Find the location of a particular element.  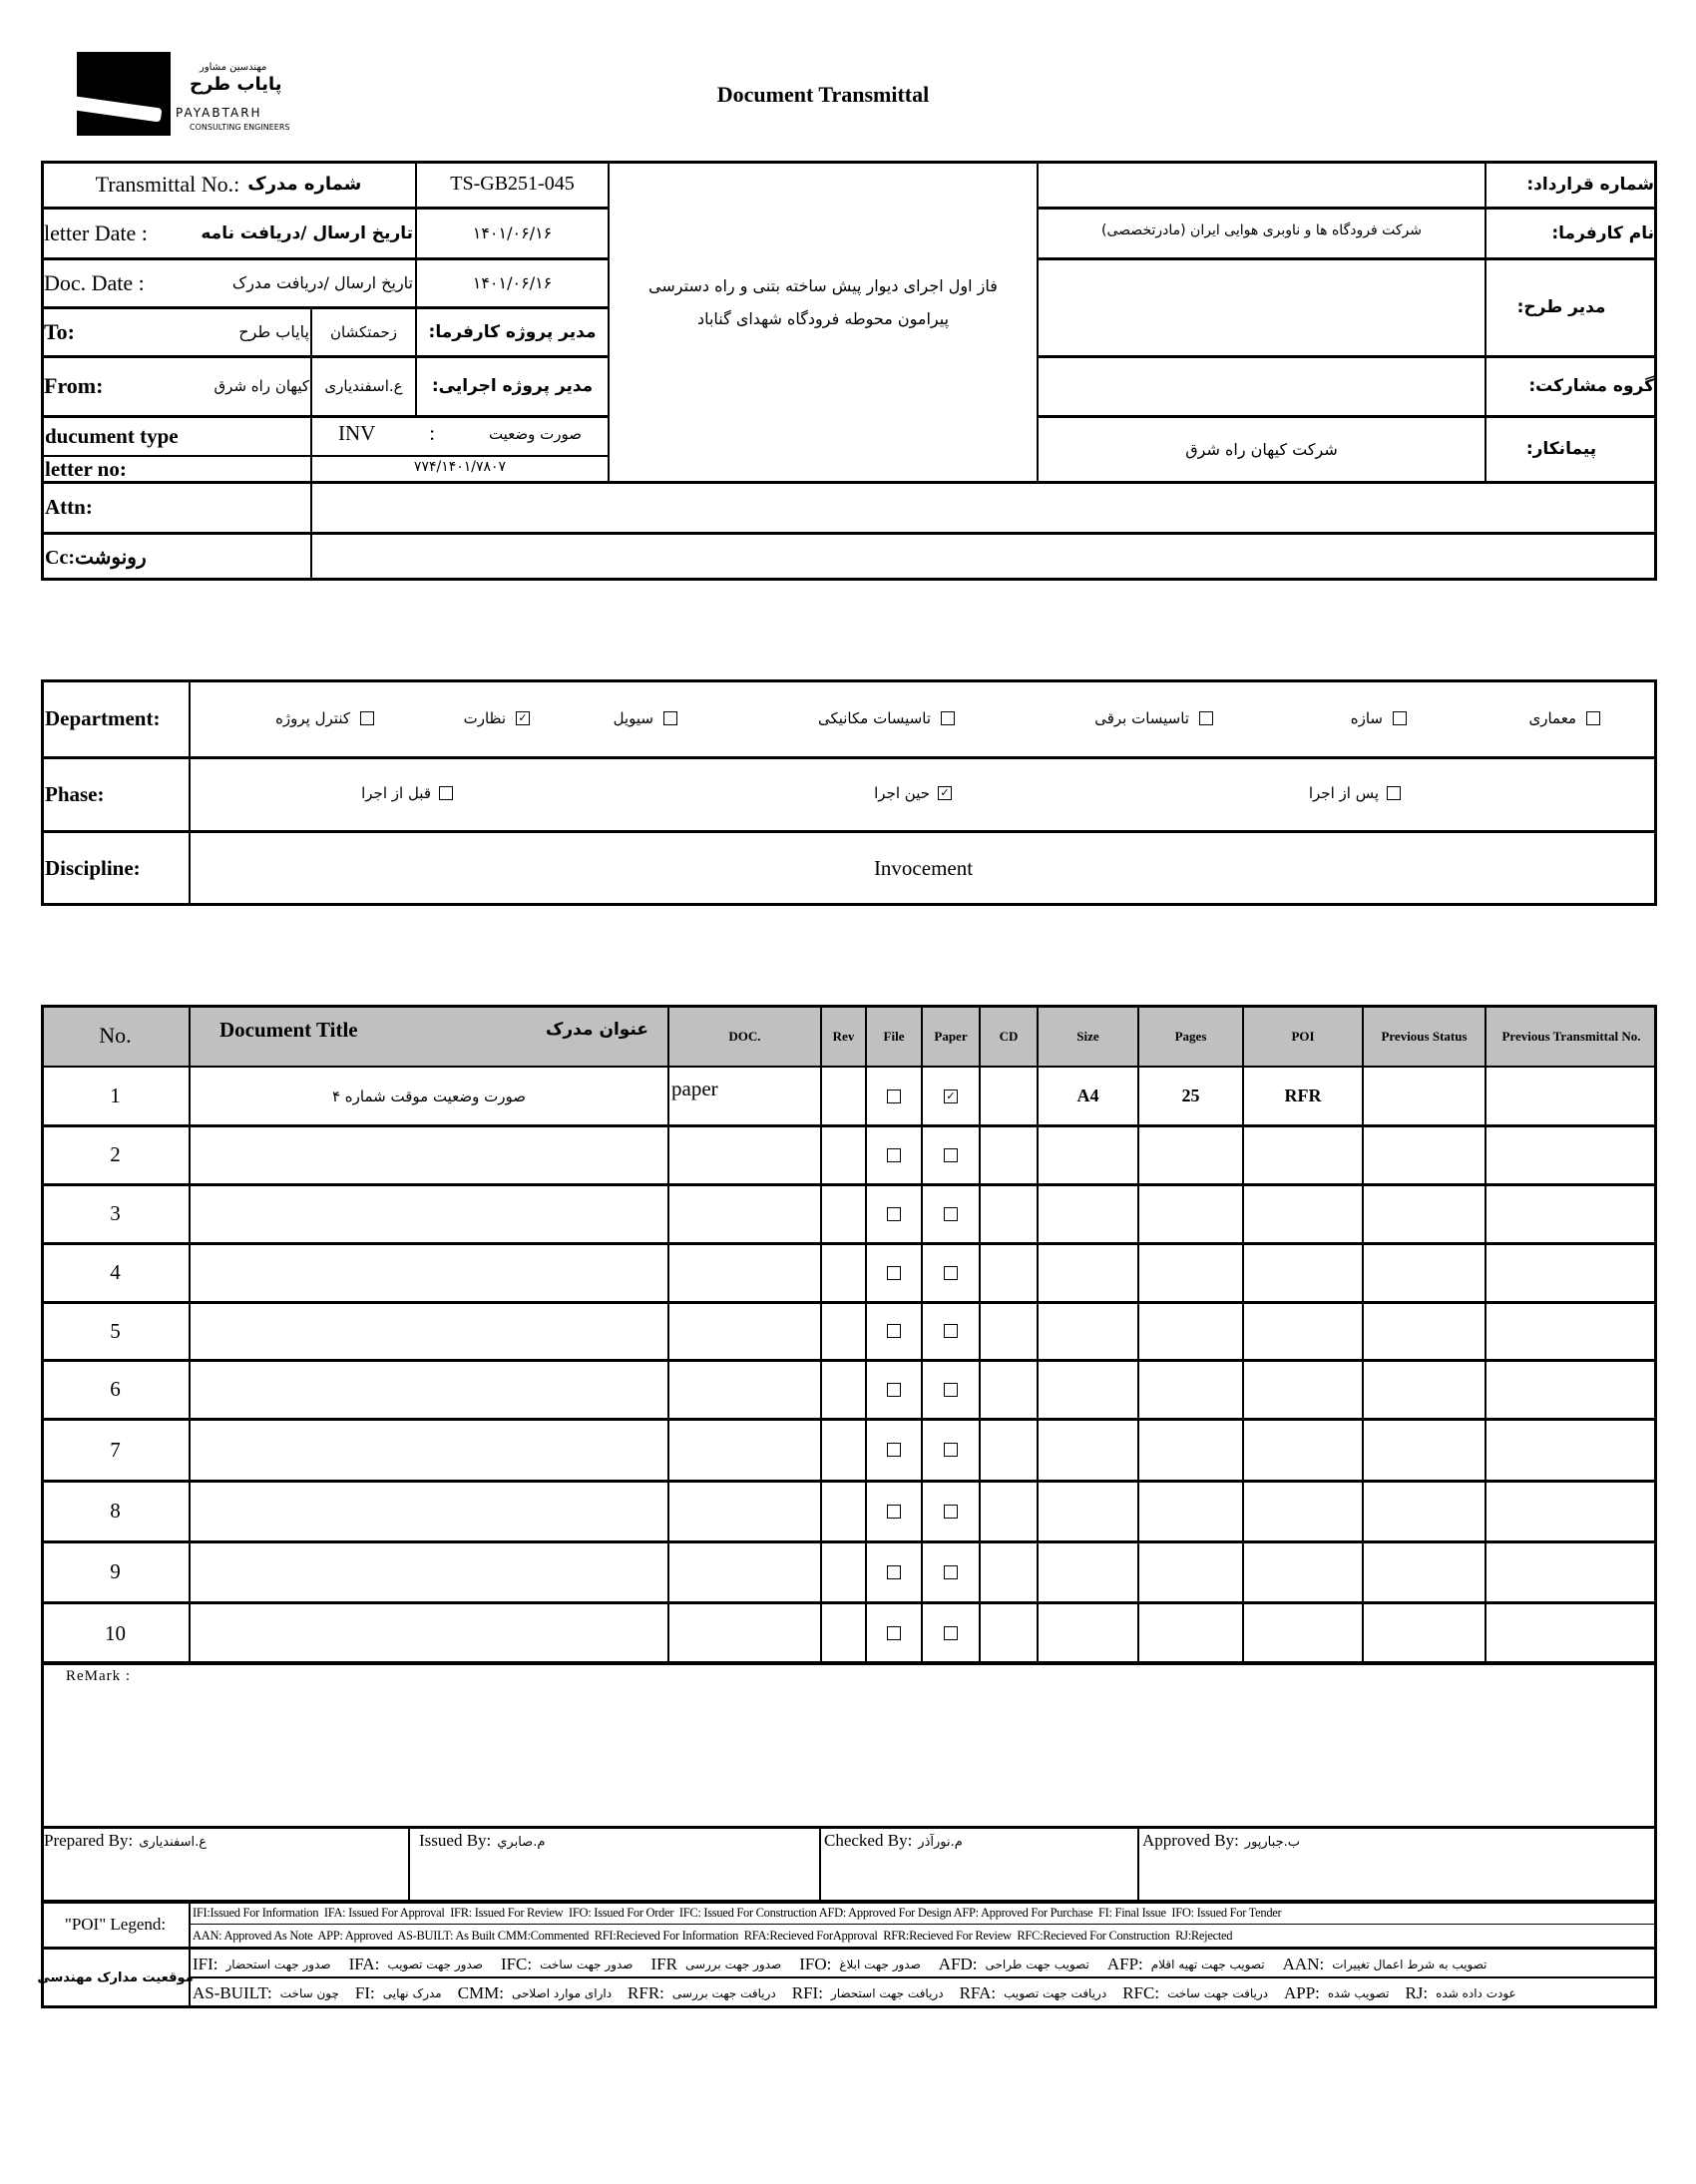

header-prev-status: Previous Status is located at coordinates (1424, 1036).